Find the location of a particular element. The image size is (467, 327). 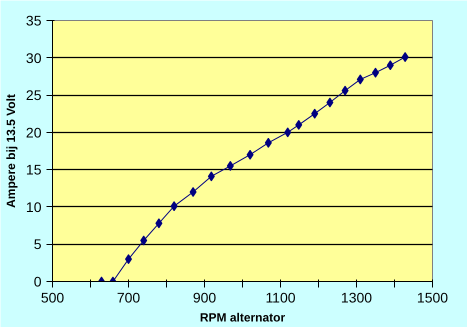

x-tick-label: 1100 is located at coordinates (280, 298).